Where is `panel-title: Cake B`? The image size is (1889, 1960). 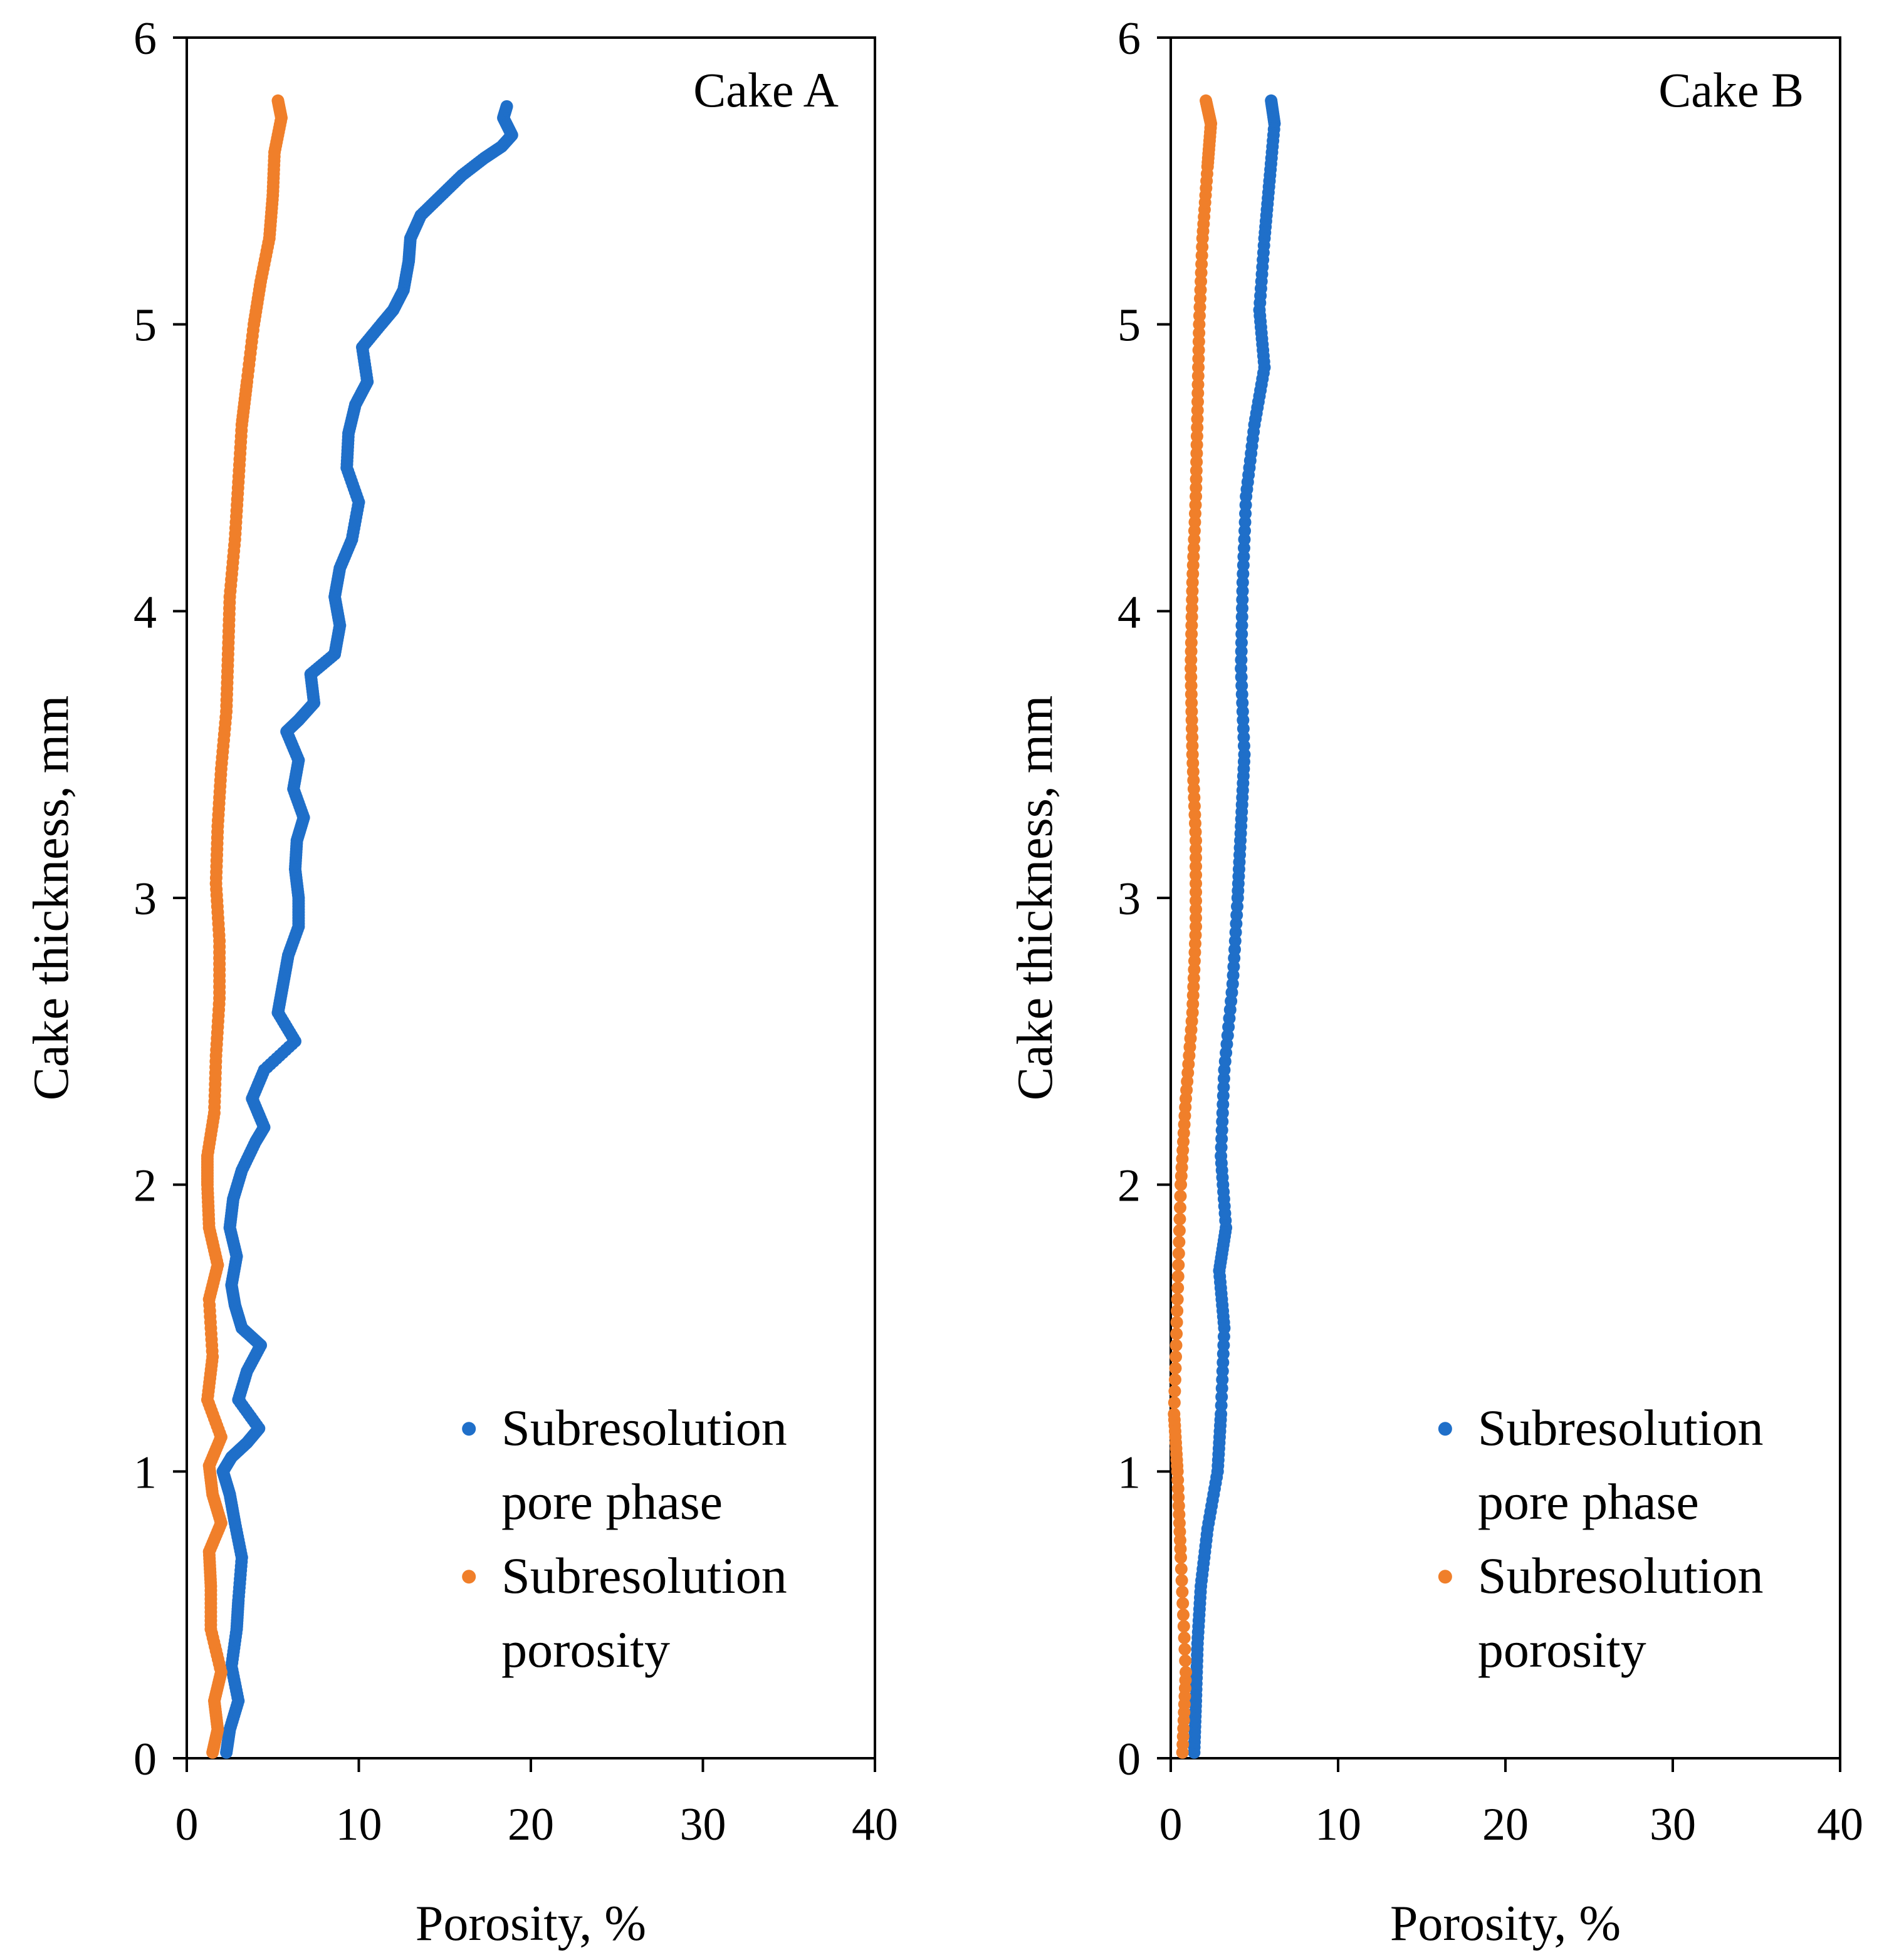 panel-title: Cake B is located at coordinates (1731, 90).